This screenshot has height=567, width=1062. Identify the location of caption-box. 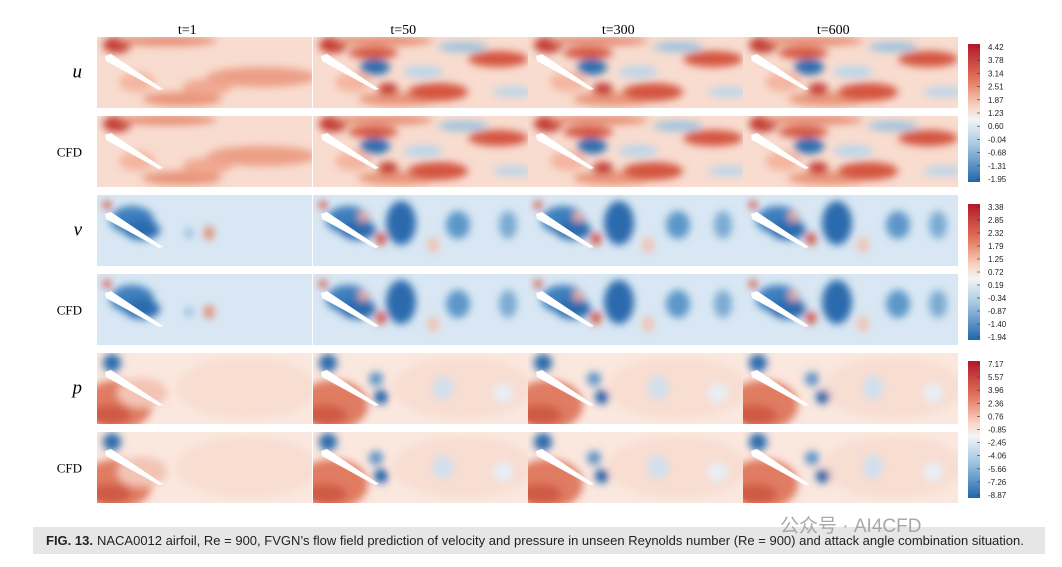
(539, 540).